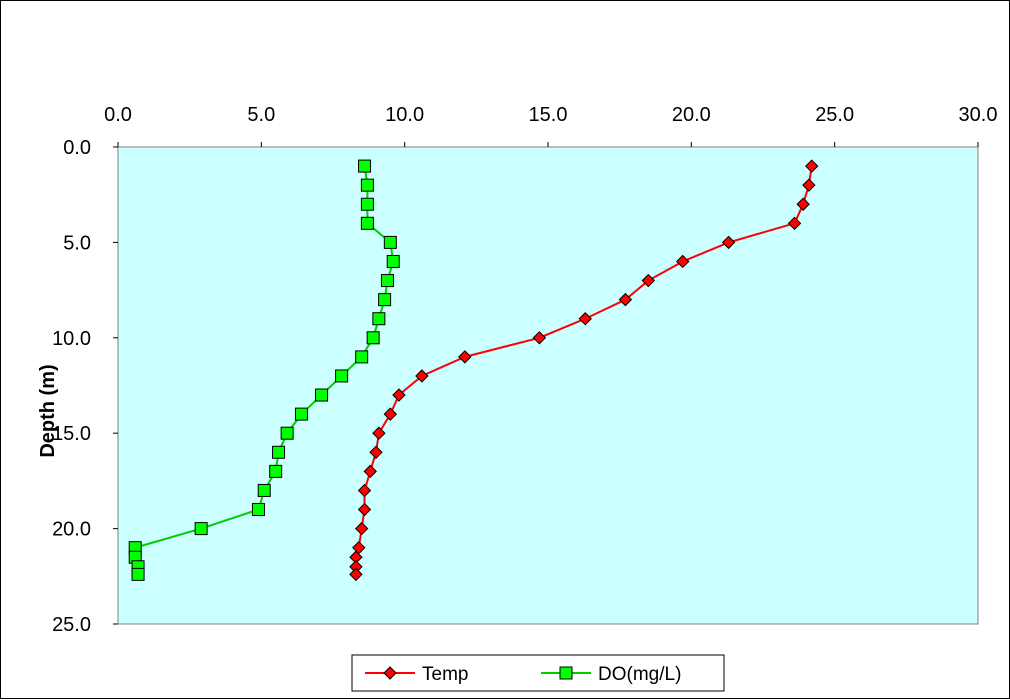 The image size is (1010, 700). Describe the element at coordinates (71, 530) in the screenshot. I see `y-tick-label: 20.0` at that location.